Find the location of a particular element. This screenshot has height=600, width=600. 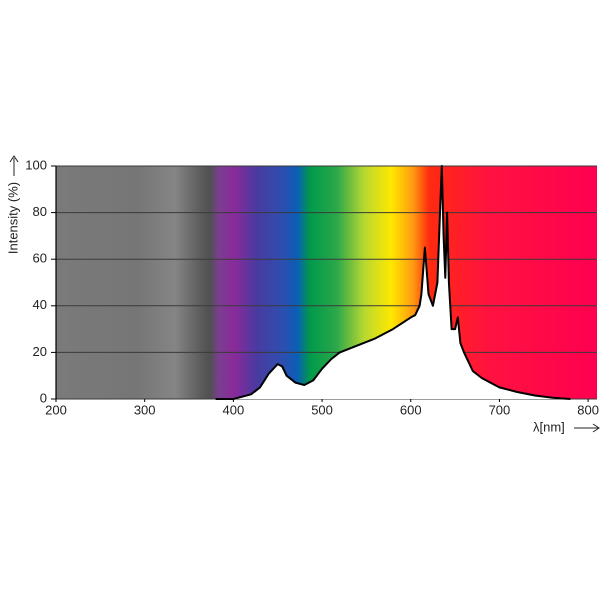

x-tick-label: 700 is located at coordinates (500, 409).